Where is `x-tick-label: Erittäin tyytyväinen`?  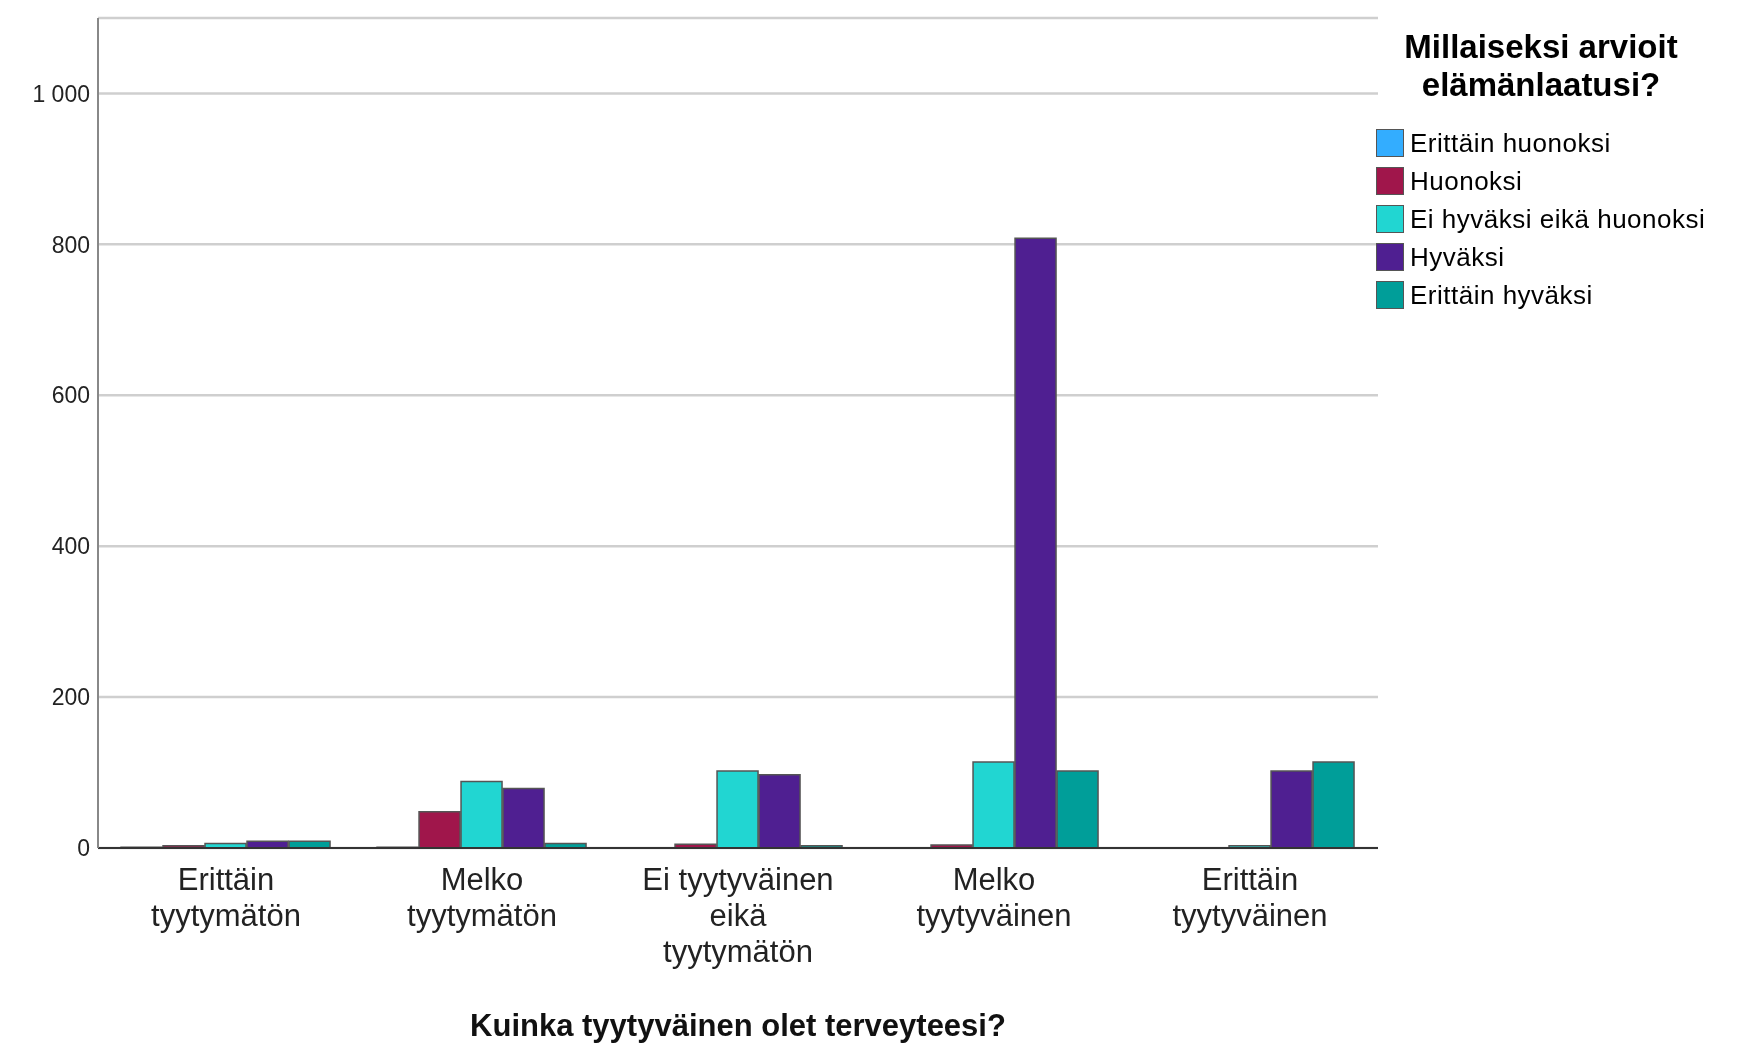
x-tick-label: Erittäin tyytyväinen is located at coordinates (1250, 897).